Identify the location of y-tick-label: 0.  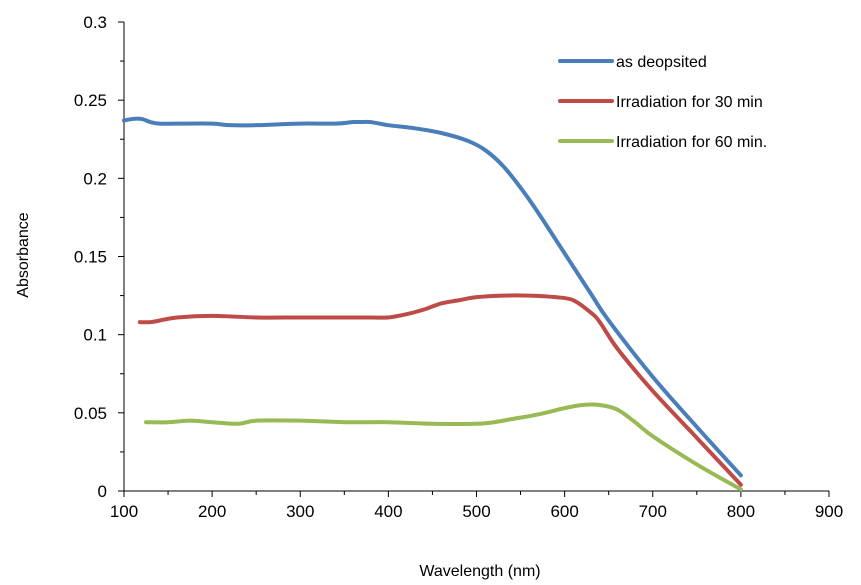
(102, 491).